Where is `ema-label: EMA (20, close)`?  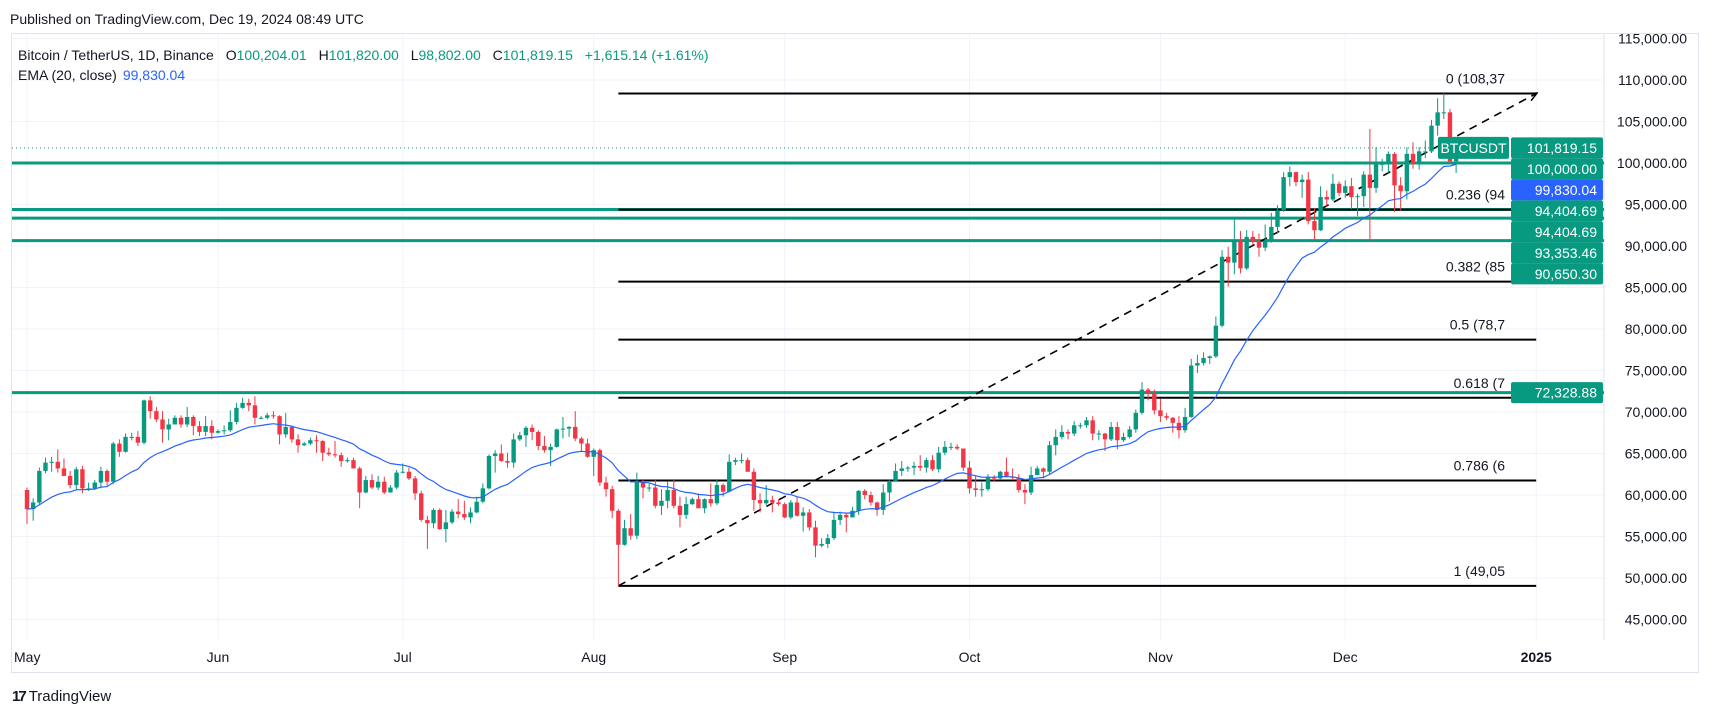 ema-label: EMA (20, close) is located at coordinates (67, 75).